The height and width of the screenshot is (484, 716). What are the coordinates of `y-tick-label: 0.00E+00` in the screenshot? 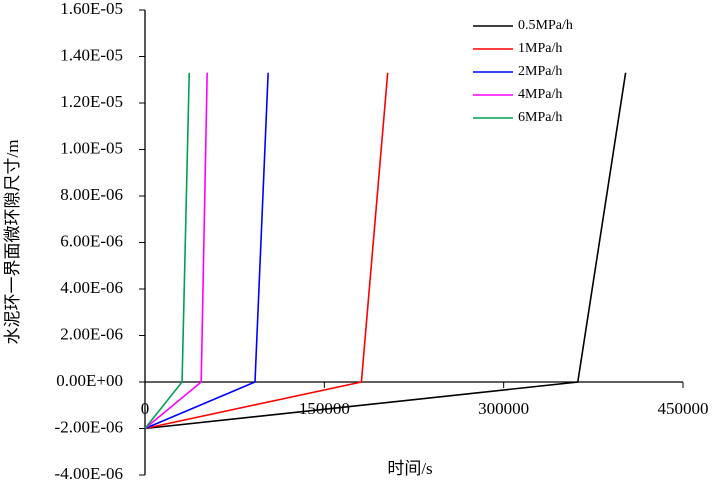 It's located at (89, 380).